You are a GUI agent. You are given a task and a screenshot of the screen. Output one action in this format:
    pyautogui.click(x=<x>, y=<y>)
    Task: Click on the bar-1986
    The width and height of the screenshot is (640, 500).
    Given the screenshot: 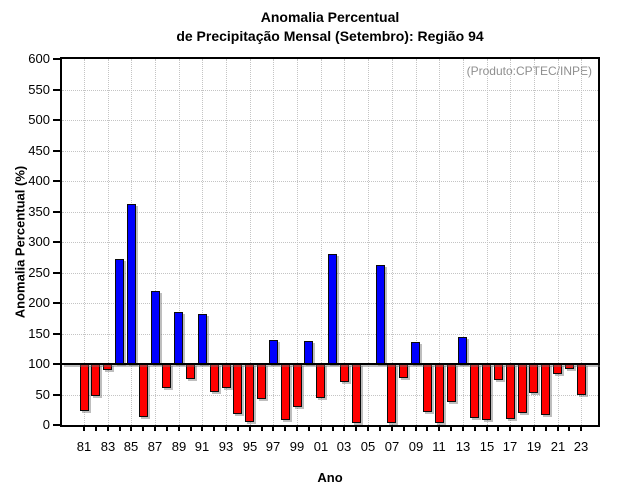 What is the action you would take?
    pyautogui.click(x=143, y=390)
    